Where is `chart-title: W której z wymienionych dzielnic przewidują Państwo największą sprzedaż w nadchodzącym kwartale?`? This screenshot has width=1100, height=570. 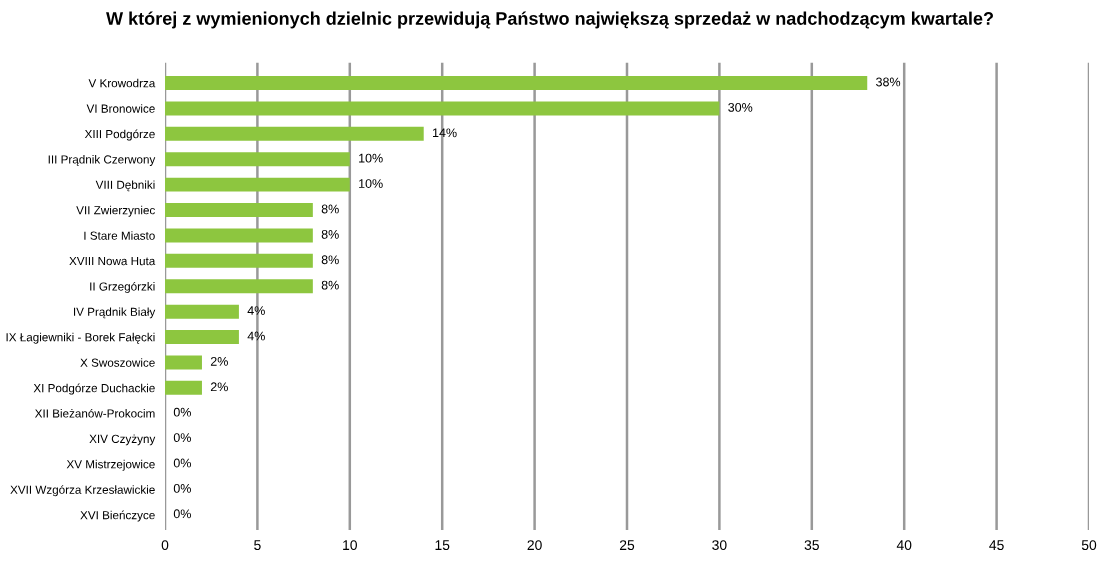
chart-title: W której z wymienionych dzielnic przewidują Państwo największą sprzedaż w nadchodzącym kwartale? is located at coordinates (549, 20).